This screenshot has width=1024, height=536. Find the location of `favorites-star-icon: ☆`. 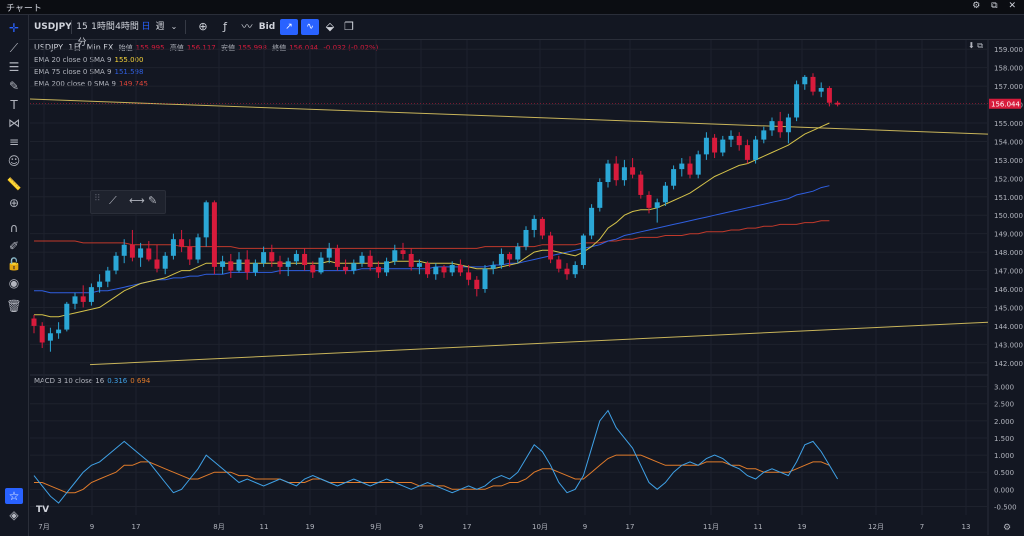

favorites-star-icon: ☆ is located at coordinates (14, 496).